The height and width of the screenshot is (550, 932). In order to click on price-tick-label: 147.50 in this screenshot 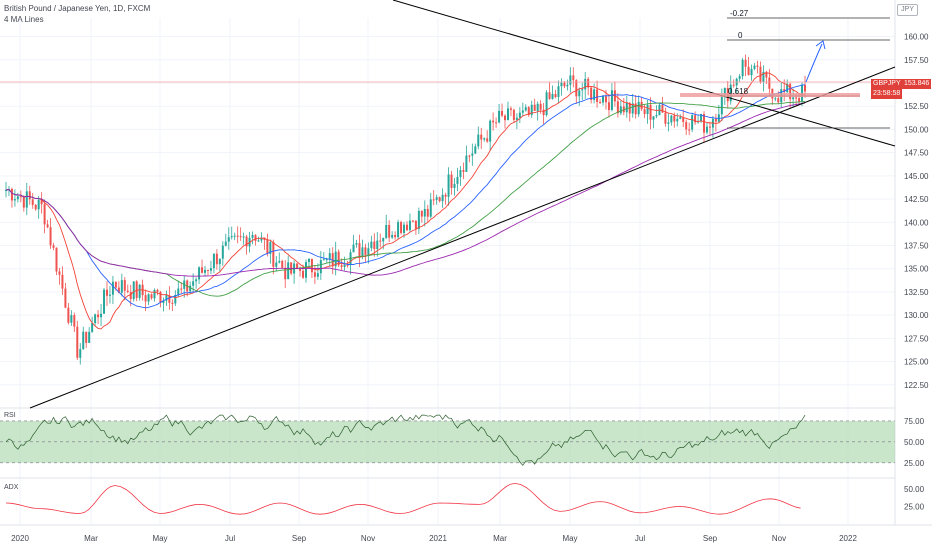, I will do `click(916, 153)`.